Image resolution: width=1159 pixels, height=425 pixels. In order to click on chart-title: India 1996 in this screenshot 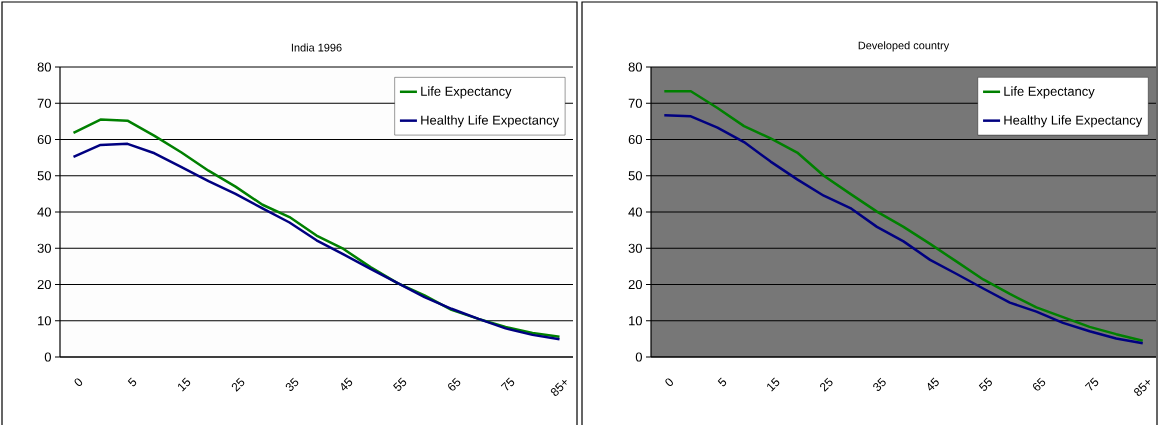, I will do `click(316, 47)`.